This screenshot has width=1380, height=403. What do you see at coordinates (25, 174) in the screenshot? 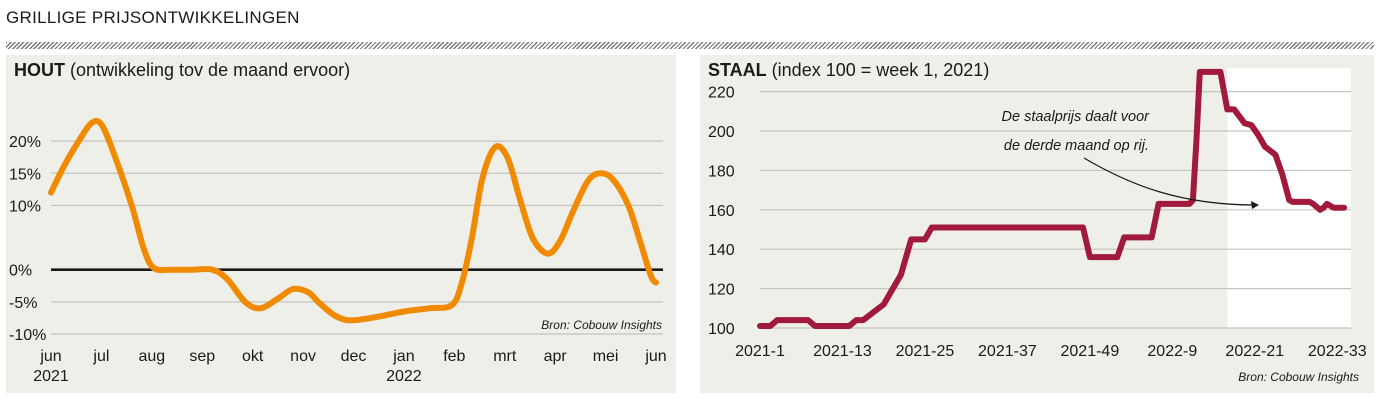
I see `hout-y-tick-label: 15%` at bounding box center [25, 174].